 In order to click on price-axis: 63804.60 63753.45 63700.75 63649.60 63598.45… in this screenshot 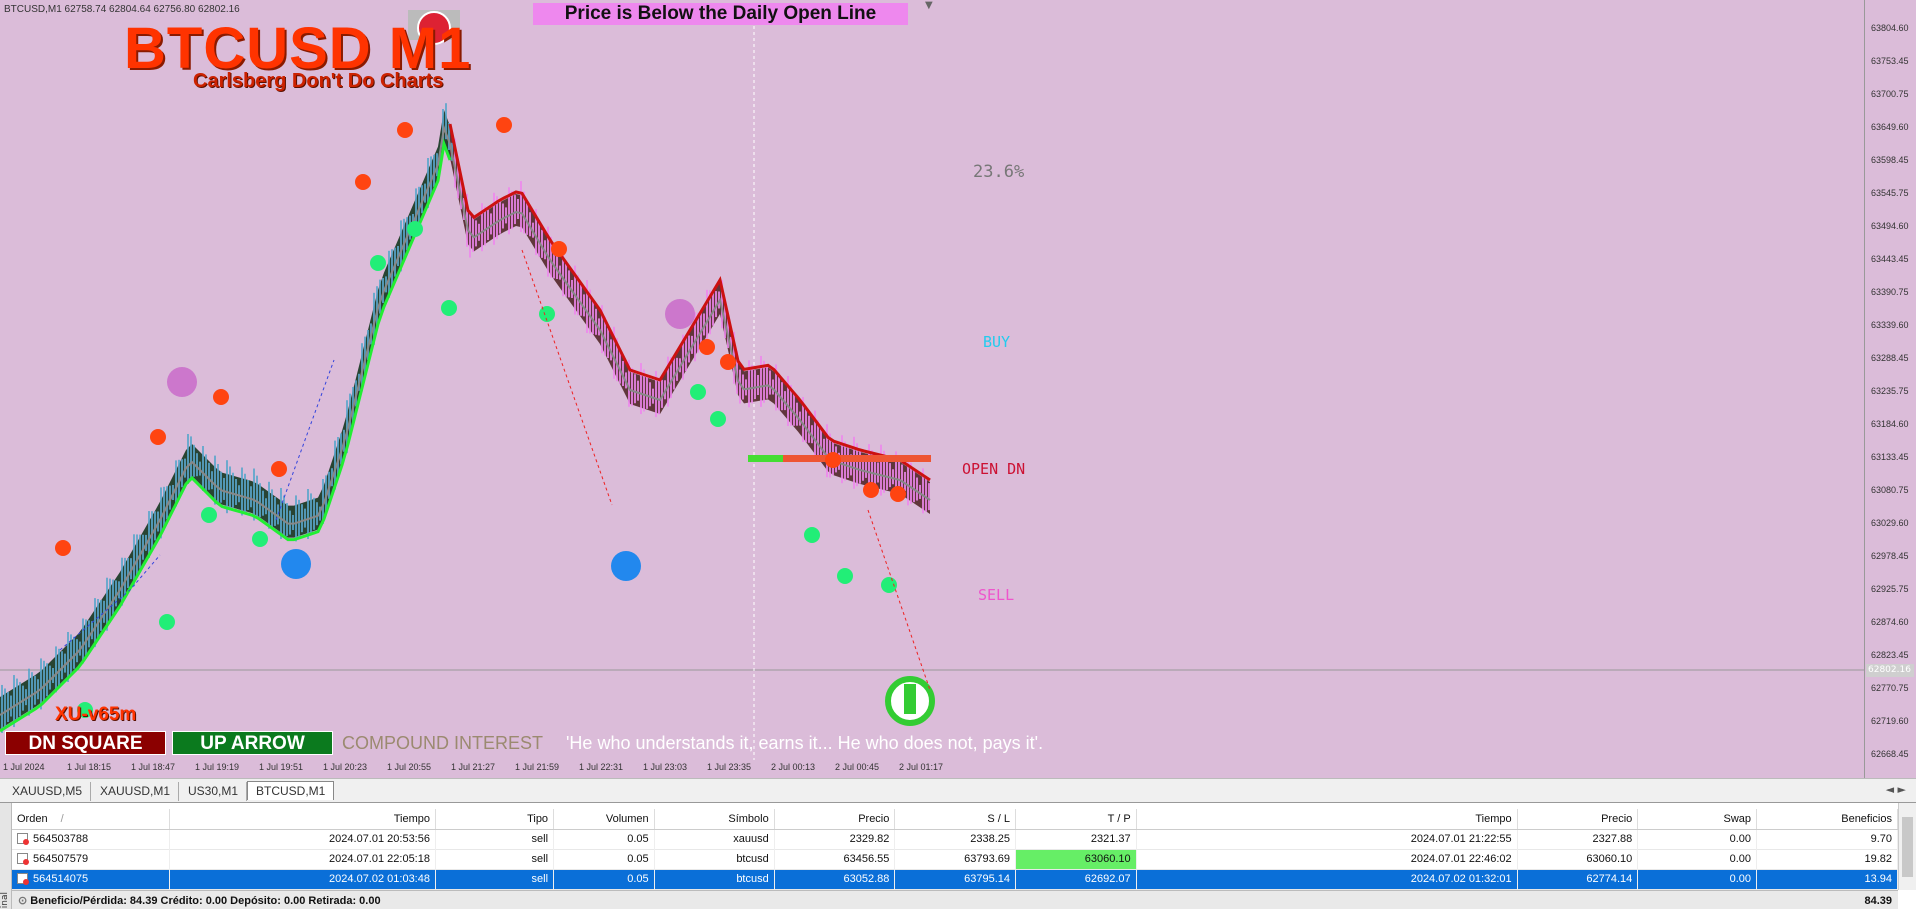, I will do `click(1890, 389)`.